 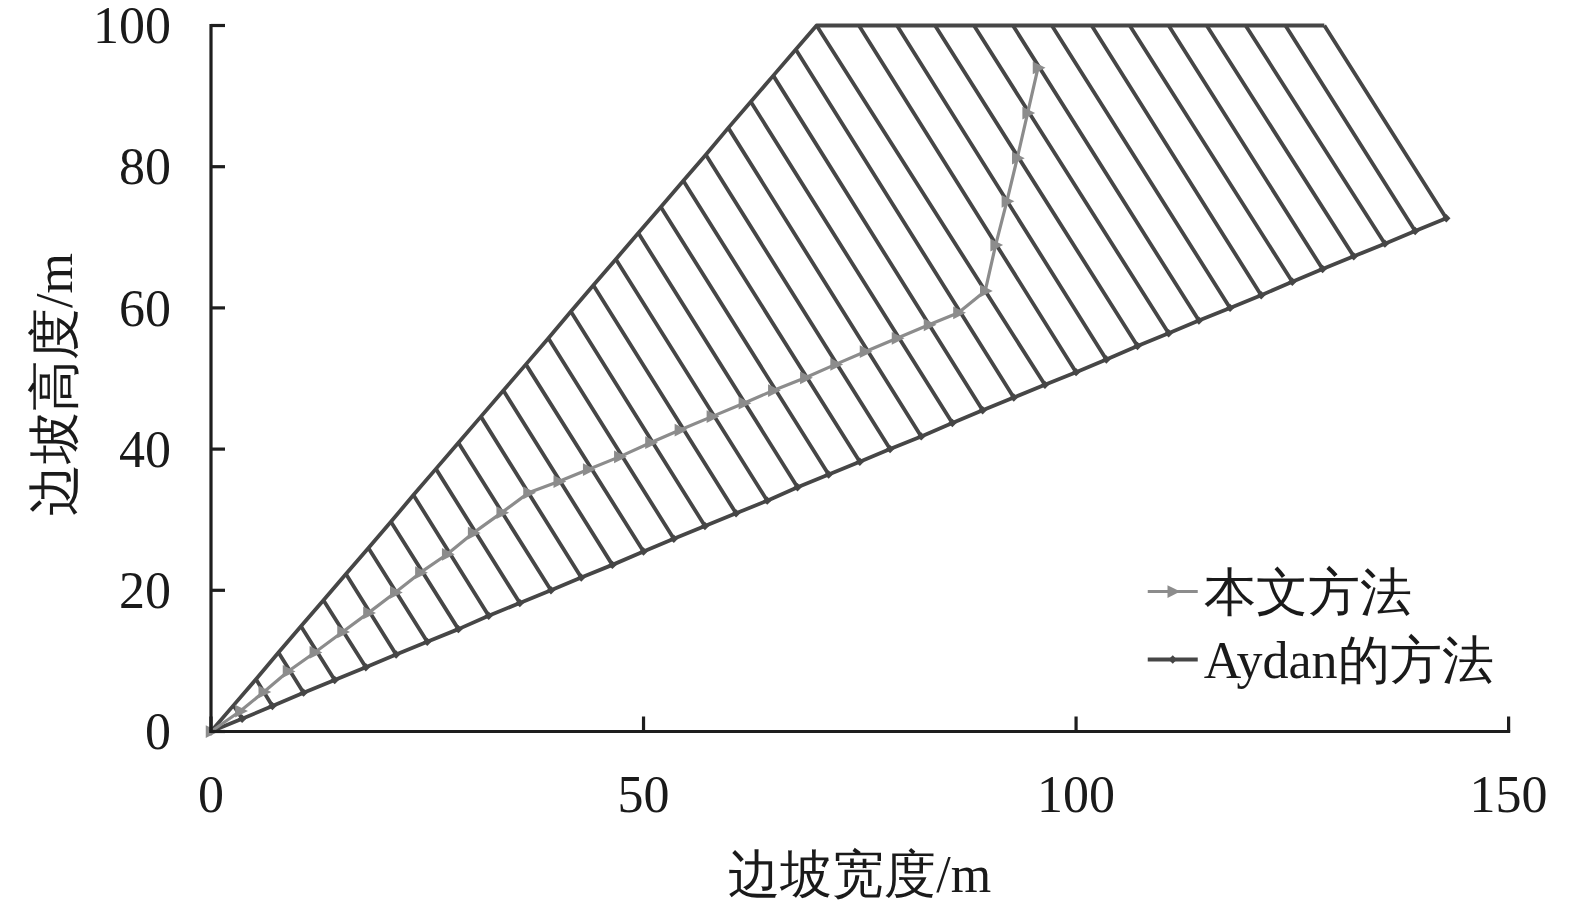 What do you see at coordinates (1508, 794) in the screenshot?
I see `x-tick-label: 150` at bounding box center [1508, 794].